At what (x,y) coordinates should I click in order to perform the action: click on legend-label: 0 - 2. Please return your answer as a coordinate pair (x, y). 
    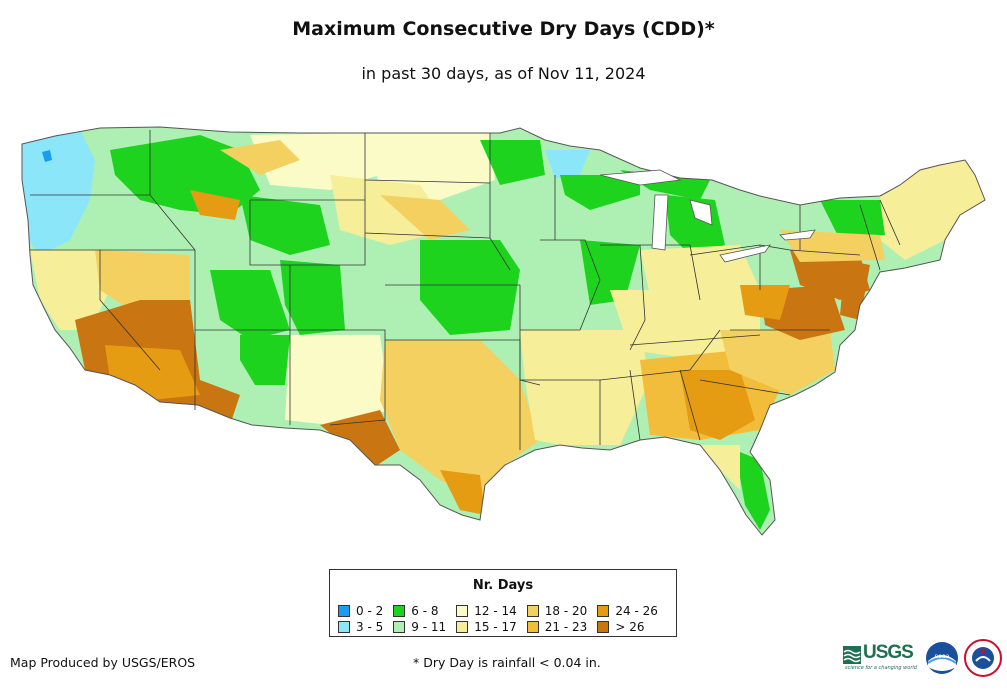
    Looking at the image, I should click on (370, 610).